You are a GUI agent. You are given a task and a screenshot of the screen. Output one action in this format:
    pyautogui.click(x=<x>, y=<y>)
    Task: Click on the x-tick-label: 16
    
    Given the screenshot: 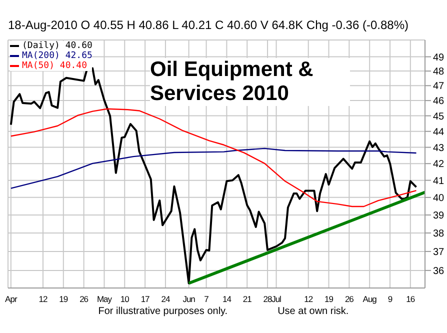 What is the action you would take?
    pyautogui.click(x=411, y=299)
    